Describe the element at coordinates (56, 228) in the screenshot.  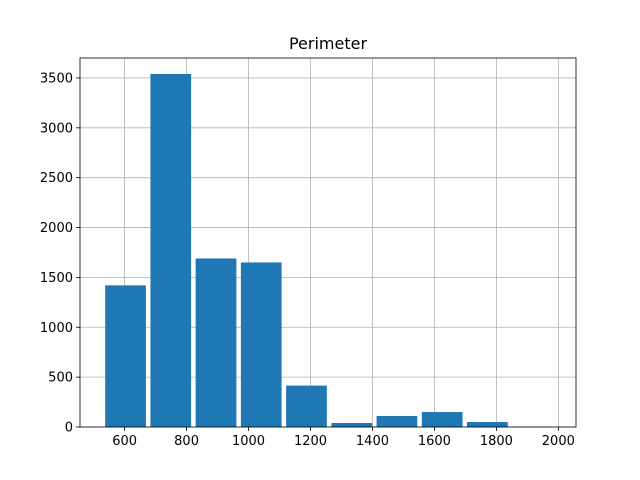
I see `y-tick-label: 2000` at that location.